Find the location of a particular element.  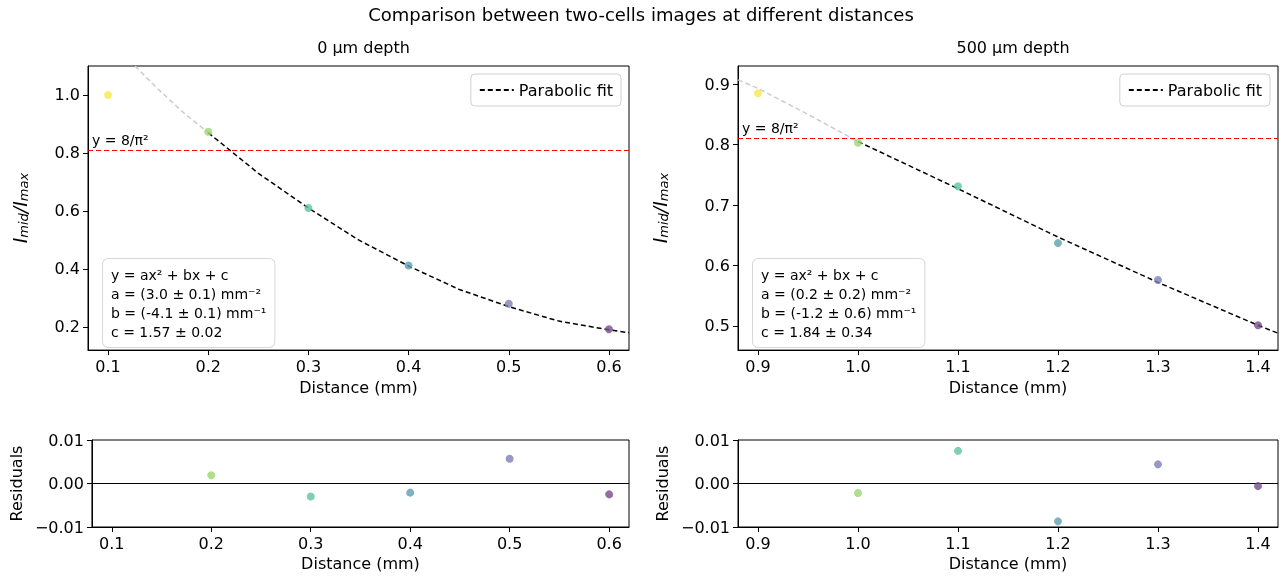

annotation: c = 1.57 ± 0.02 is located at coordinates (167, 331).